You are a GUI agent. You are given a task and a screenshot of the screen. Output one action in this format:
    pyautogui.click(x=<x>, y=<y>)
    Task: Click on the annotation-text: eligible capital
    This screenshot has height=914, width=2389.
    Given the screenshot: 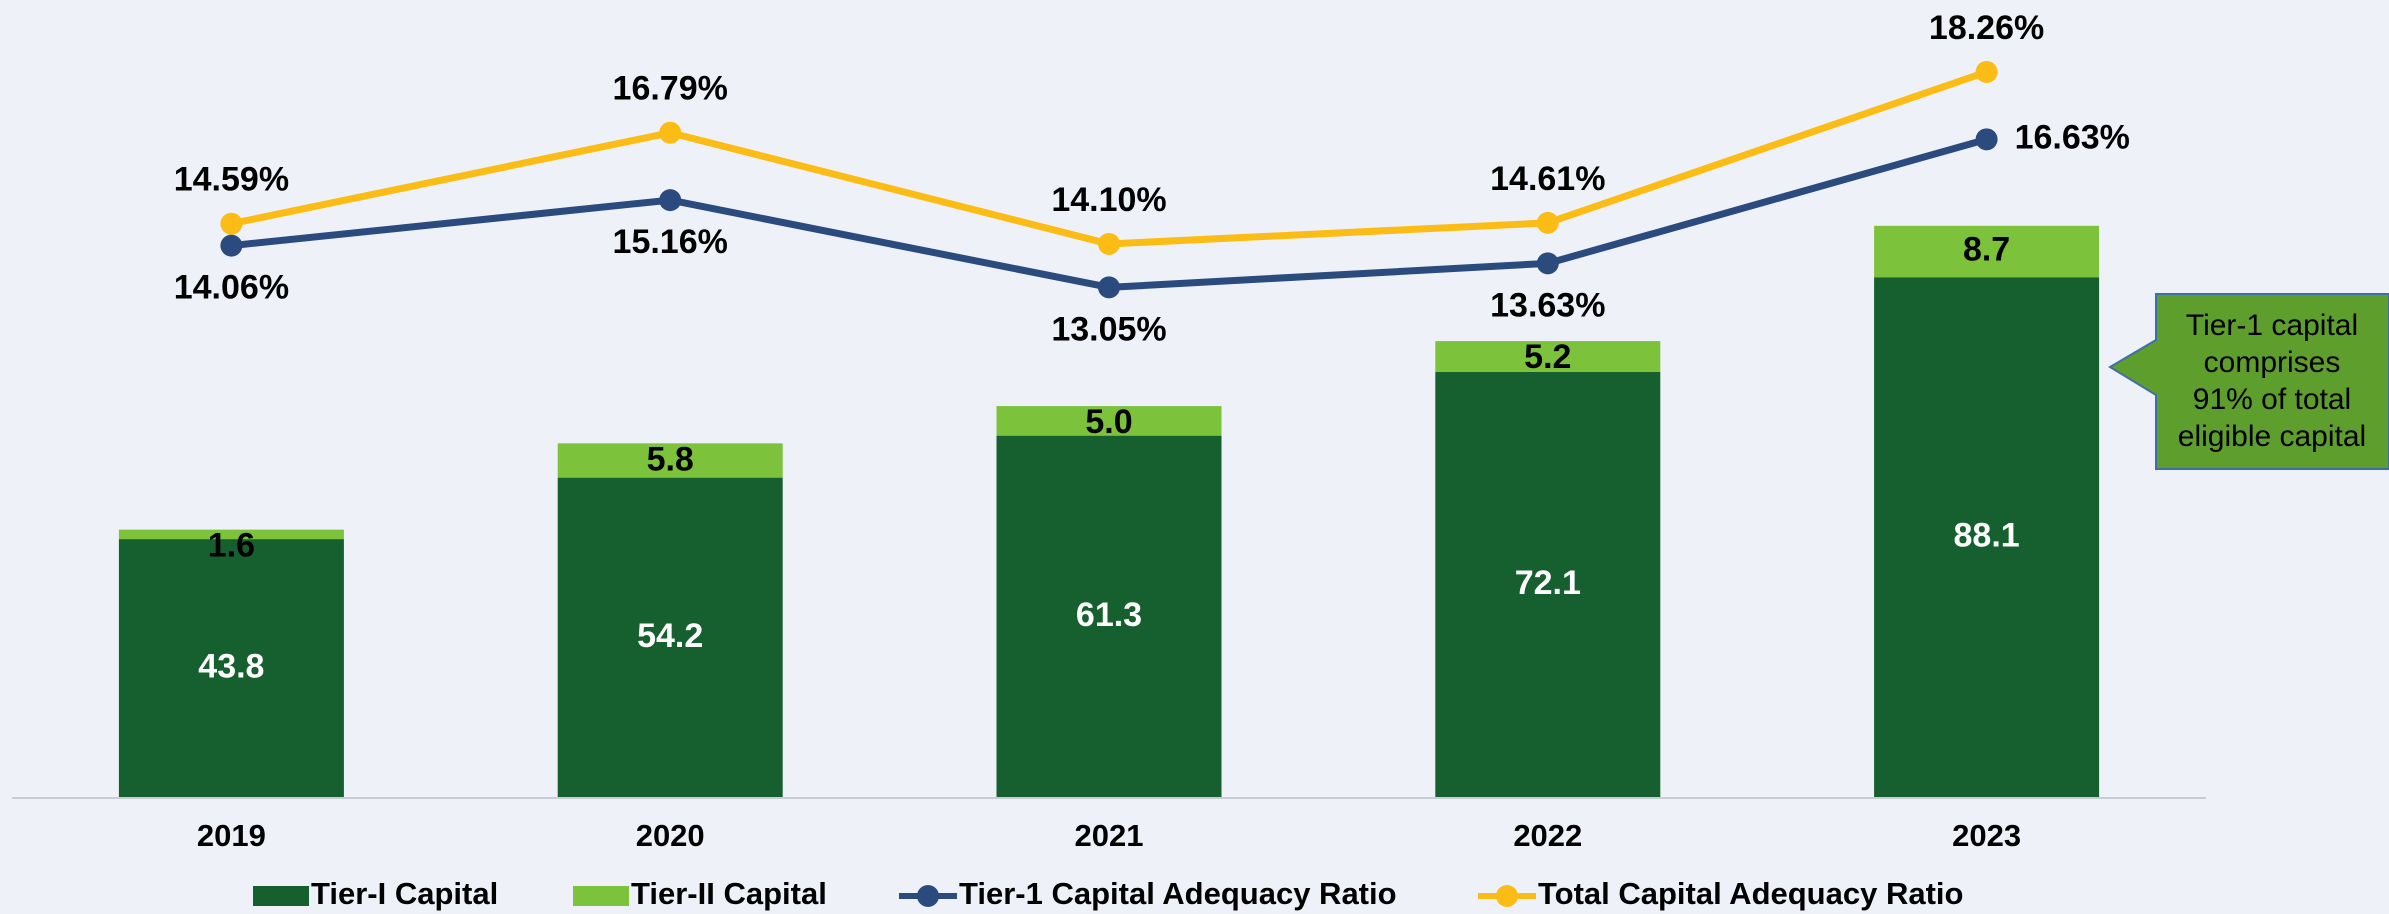 What is the action you would take?
    pyautogui.click(x=2272, y=436)
    